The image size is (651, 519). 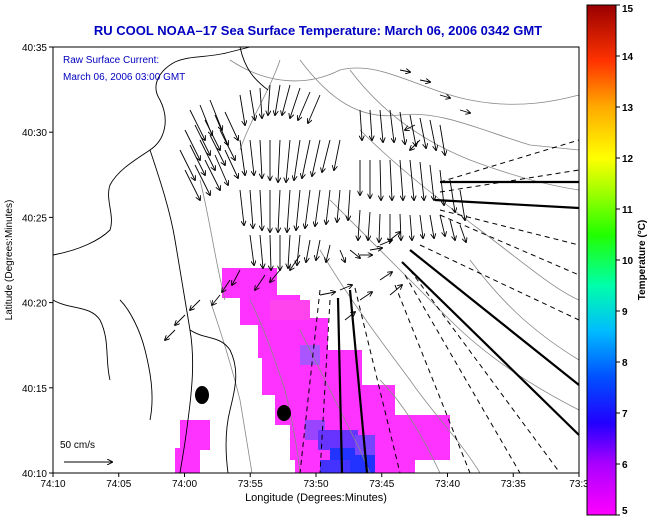 What do you see at coordinates (628, 261) in the screenshot?
I see `colorbar-tick-label: 10` at bounding box center [628, 261].